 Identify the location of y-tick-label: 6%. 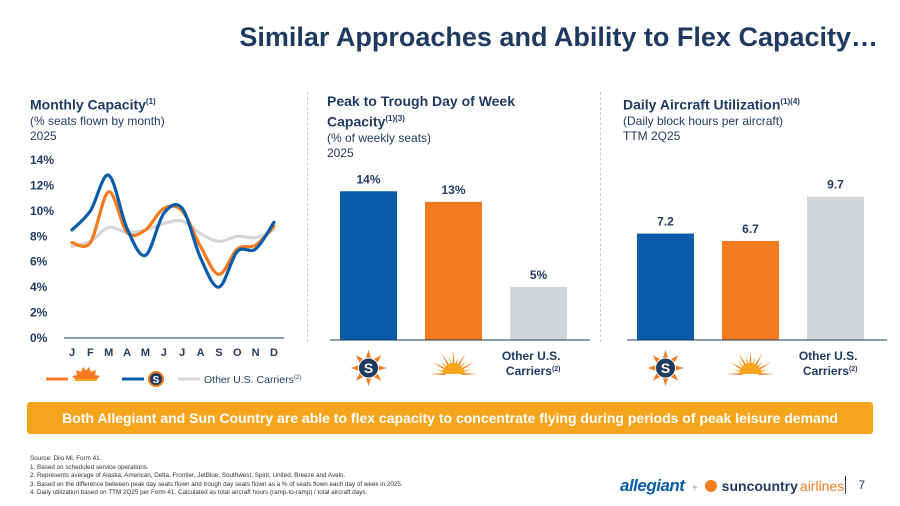
(39, 262).